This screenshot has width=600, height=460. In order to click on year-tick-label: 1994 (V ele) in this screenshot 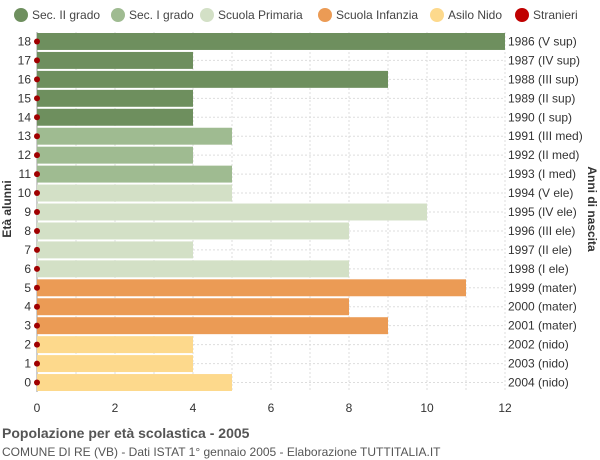, I will do `click(540, 193)`.